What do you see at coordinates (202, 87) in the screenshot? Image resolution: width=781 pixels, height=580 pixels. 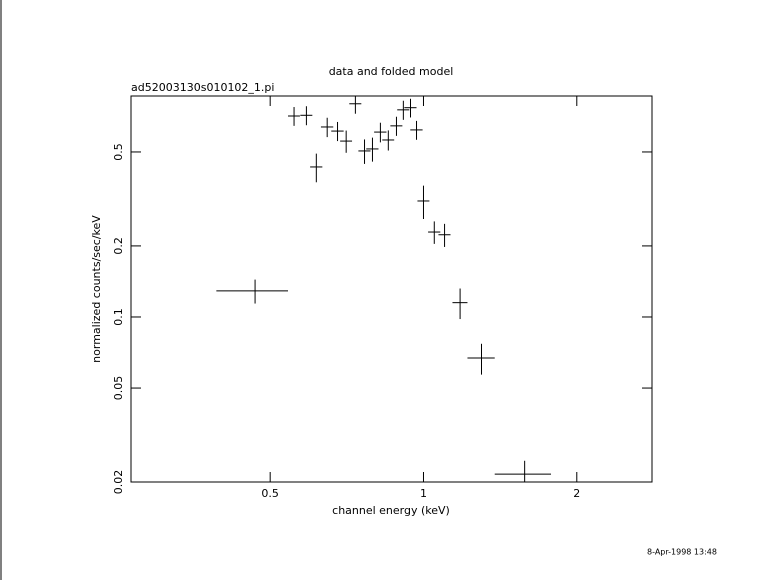 I see `chart-subtitle: ad52003130s010102_1.pi` at bounding box center [202, 87].